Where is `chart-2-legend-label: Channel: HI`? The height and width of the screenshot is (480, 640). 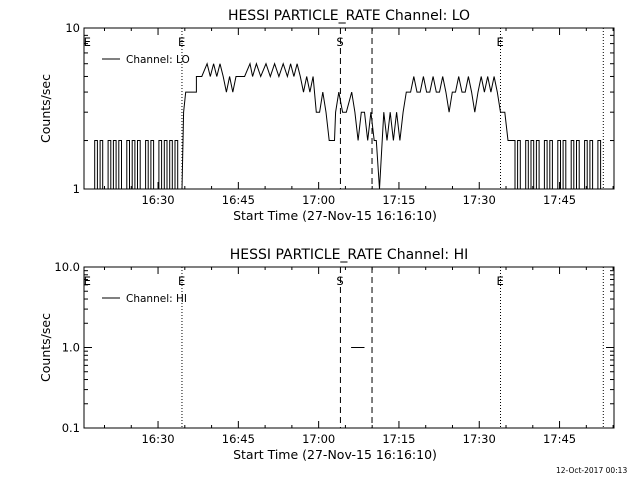
chart-2-legend-label: Channel: HI is located at coordinates (156, 299).